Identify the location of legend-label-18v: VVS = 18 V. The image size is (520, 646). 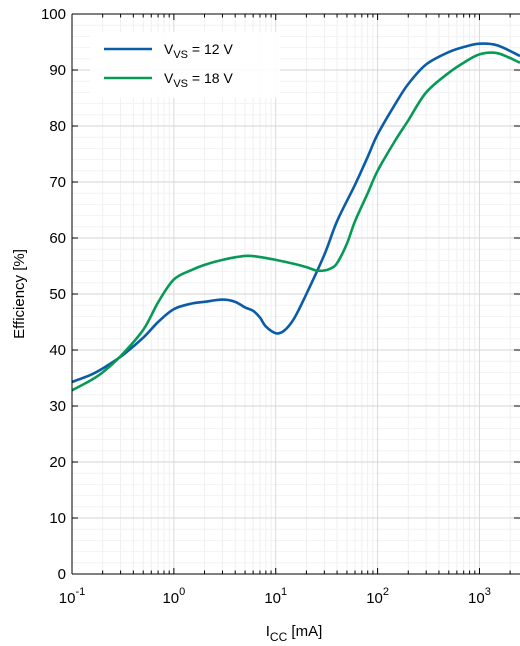
(198, 80).